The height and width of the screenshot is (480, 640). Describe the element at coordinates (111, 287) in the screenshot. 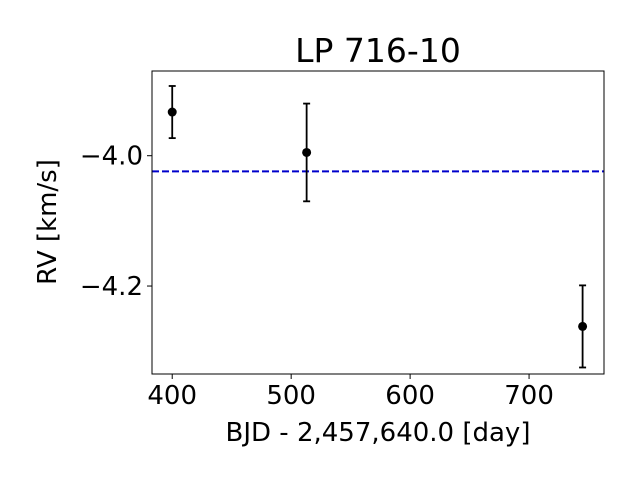

I see `y-tick-label-1: −4.2` at that location.